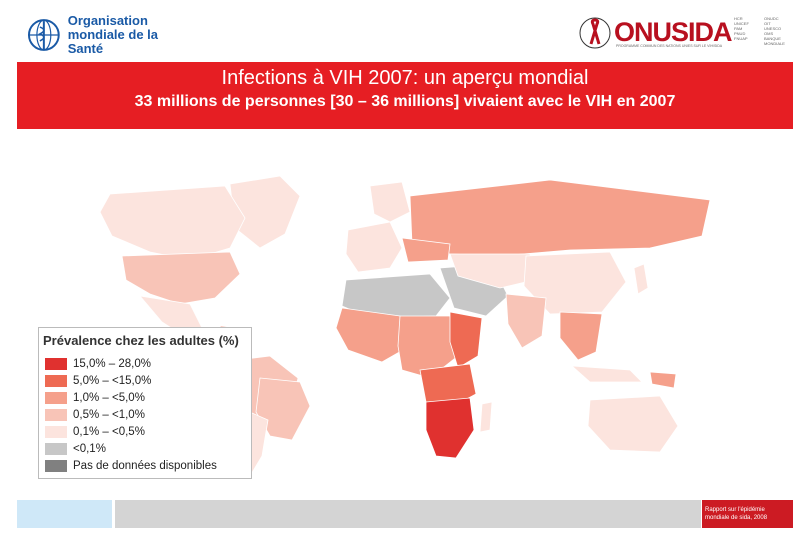  What do you see at coordinates (466, 340) in the screenshot?
I see `region-east-africa` at bounding box center [466, 340].